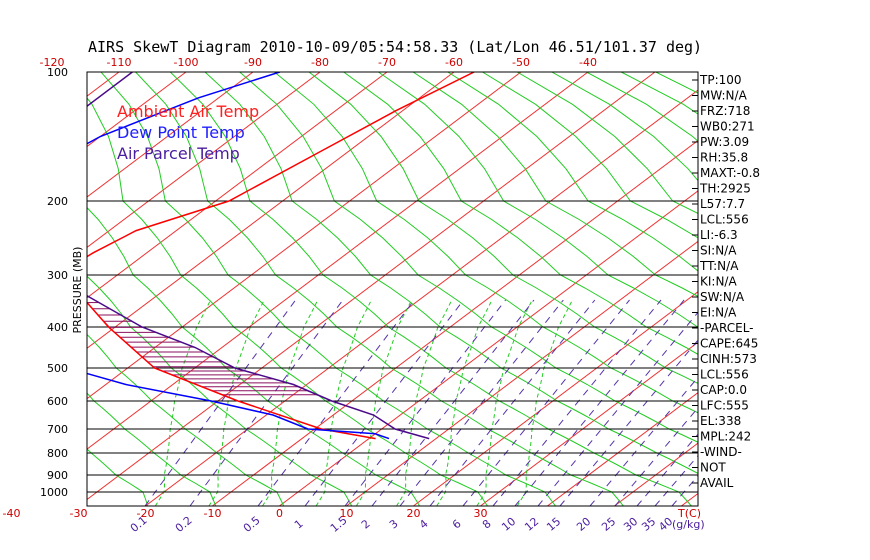 This screenshot has width=870, height=560. What do you see at coordinates (728, 359) in the screenshot?
I see `stat-line: CINH:573` at bounding box center [728, 359].